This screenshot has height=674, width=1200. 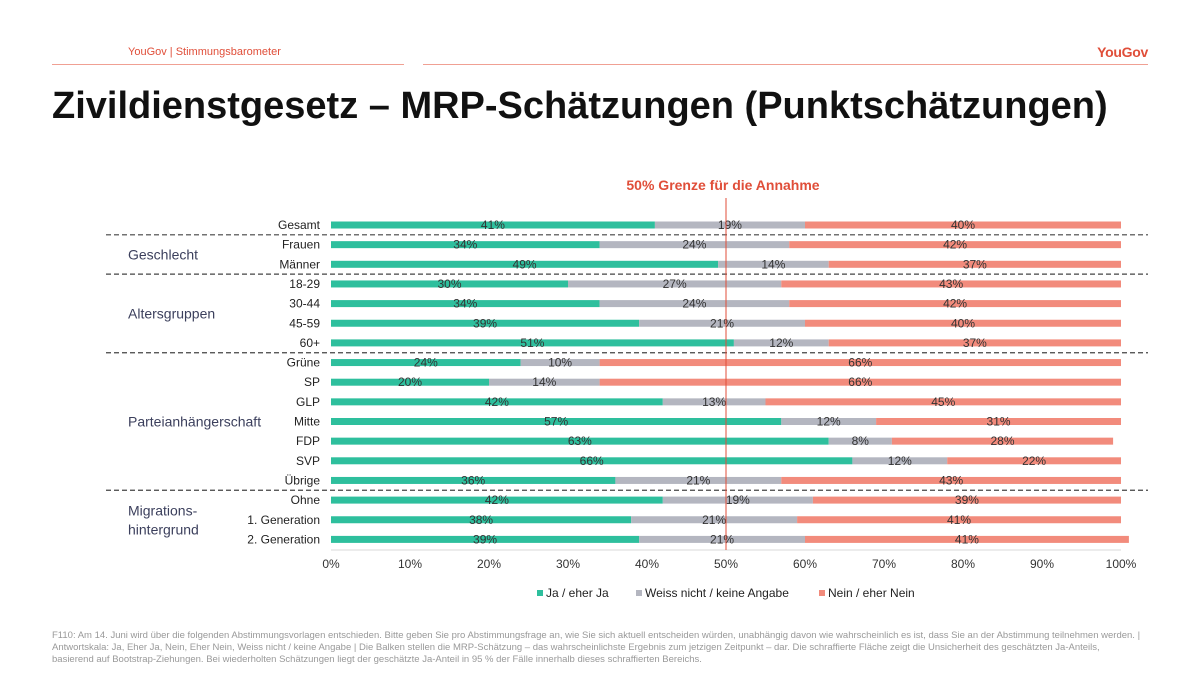 I want to click on category-label: 2. Generation, so click(x=283, y=539).